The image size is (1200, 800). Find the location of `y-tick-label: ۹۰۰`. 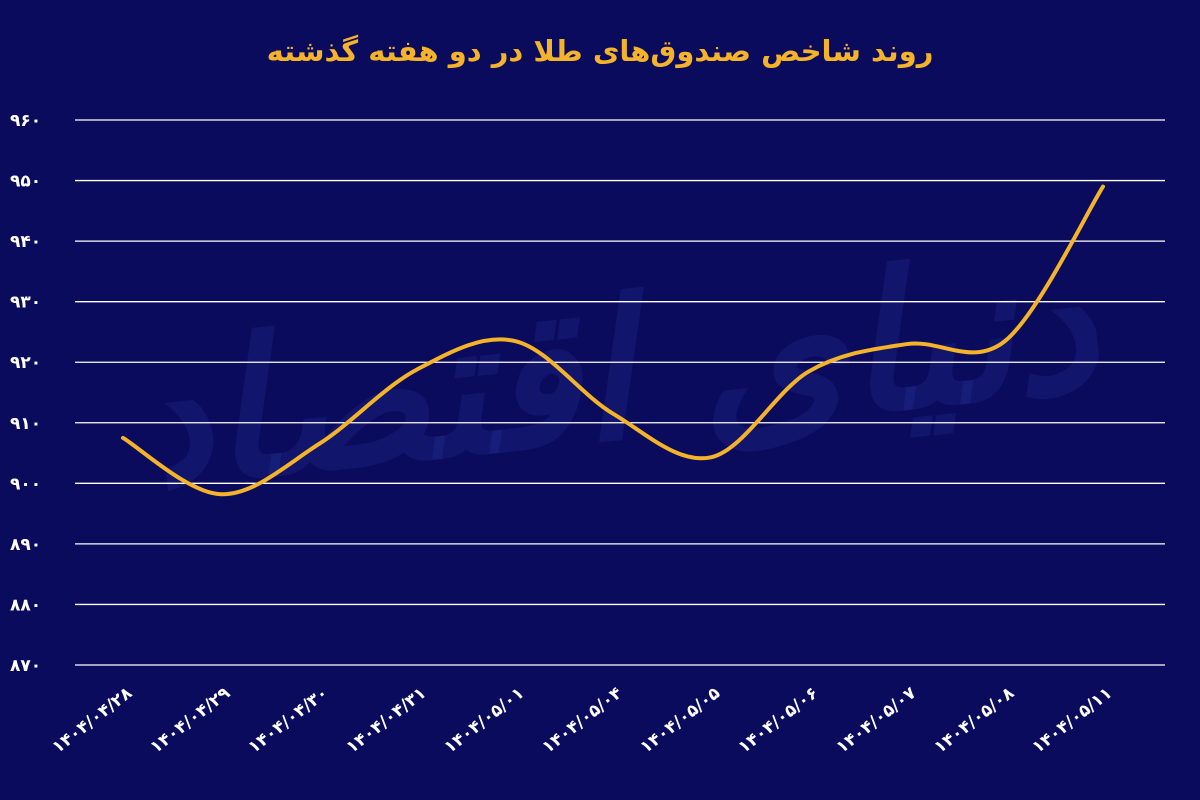

y-tick-label: ۹۰۰ is located at coordinates (25, 484).